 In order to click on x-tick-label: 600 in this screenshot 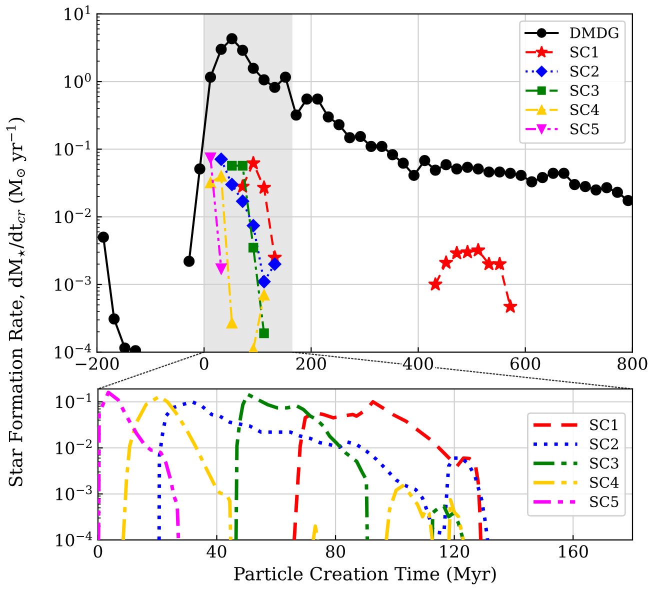, I will do `click(525, 363)`.